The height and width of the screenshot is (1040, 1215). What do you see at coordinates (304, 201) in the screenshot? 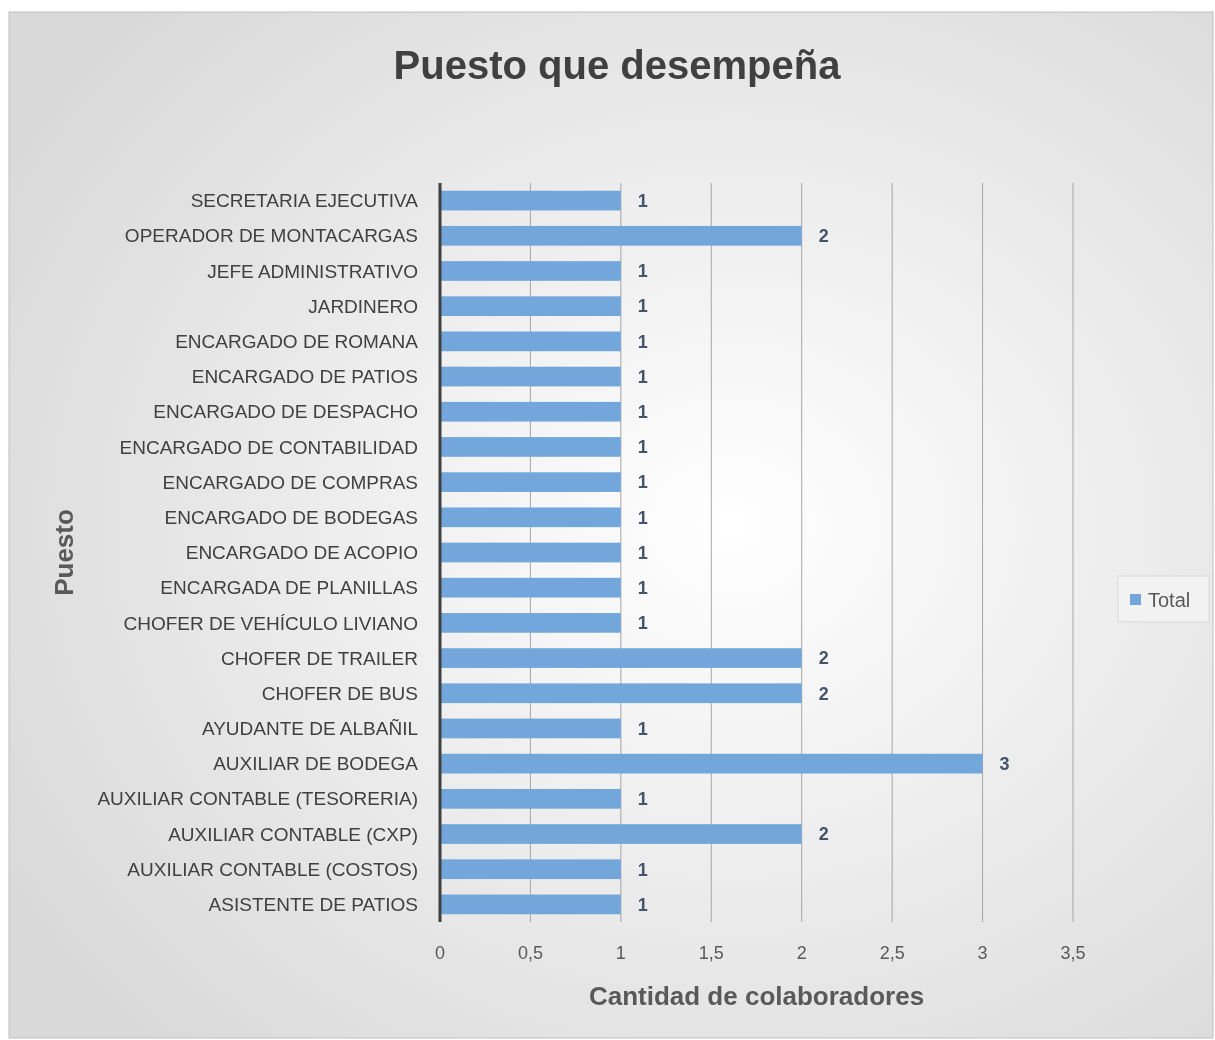
I see `y-tick-label: SECRETARIA EJECUTIVA` at bounding box center [304, 201].